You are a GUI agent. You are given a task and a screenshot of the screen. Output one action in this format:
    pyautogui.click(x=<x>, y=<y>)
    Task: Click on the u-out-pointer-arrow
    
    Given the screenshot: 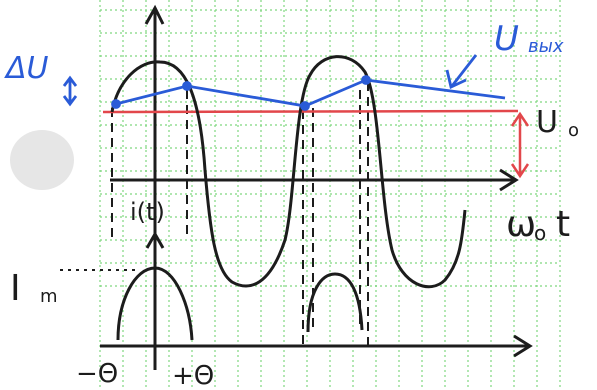 What is the action you would take?
    pyautogui.click(x=461, y=71)
    